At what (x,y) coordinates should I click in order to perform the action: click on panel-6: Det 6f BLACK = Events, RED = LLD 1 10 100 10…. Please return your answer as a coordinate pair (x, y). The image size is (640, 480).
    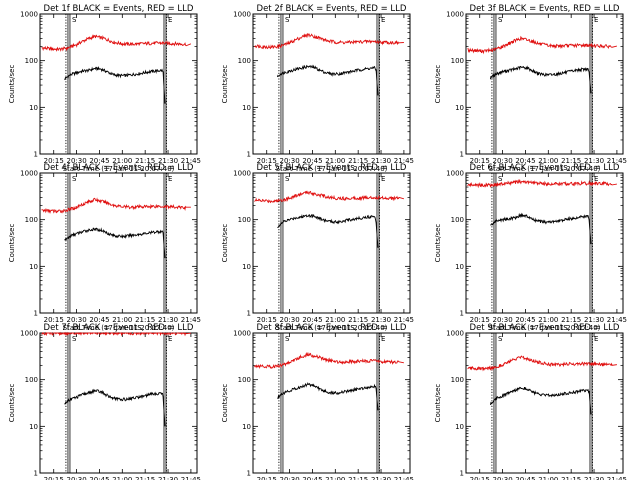
    Looking at the image, I should click on (530, 247).